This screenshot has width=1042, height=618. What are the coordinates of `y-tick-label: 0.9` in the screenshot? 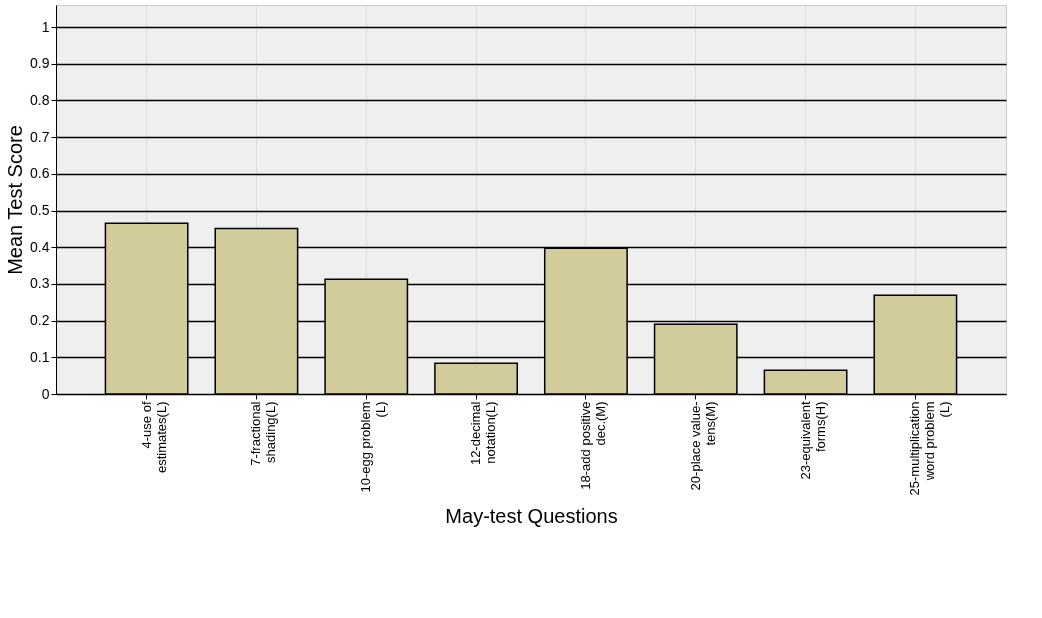 It's located at (40, 63).